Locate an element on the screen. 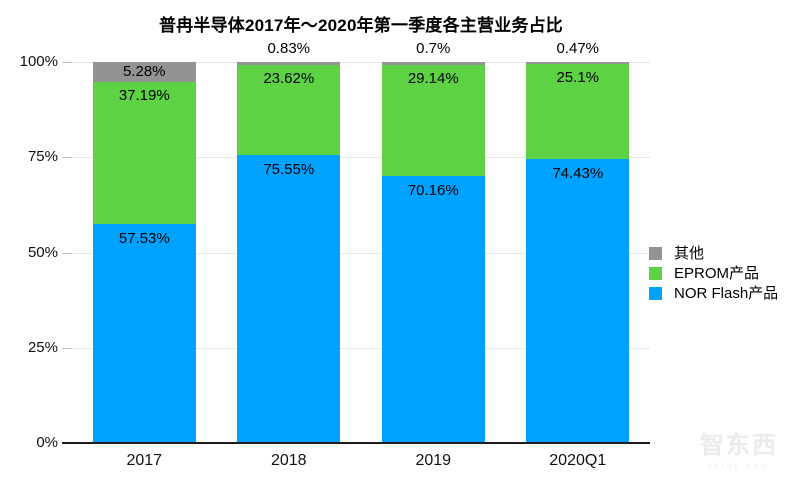 The width and height of the screenshot is (800, 489). value-label-other: 0.47% is located at coordinates (578, 48).